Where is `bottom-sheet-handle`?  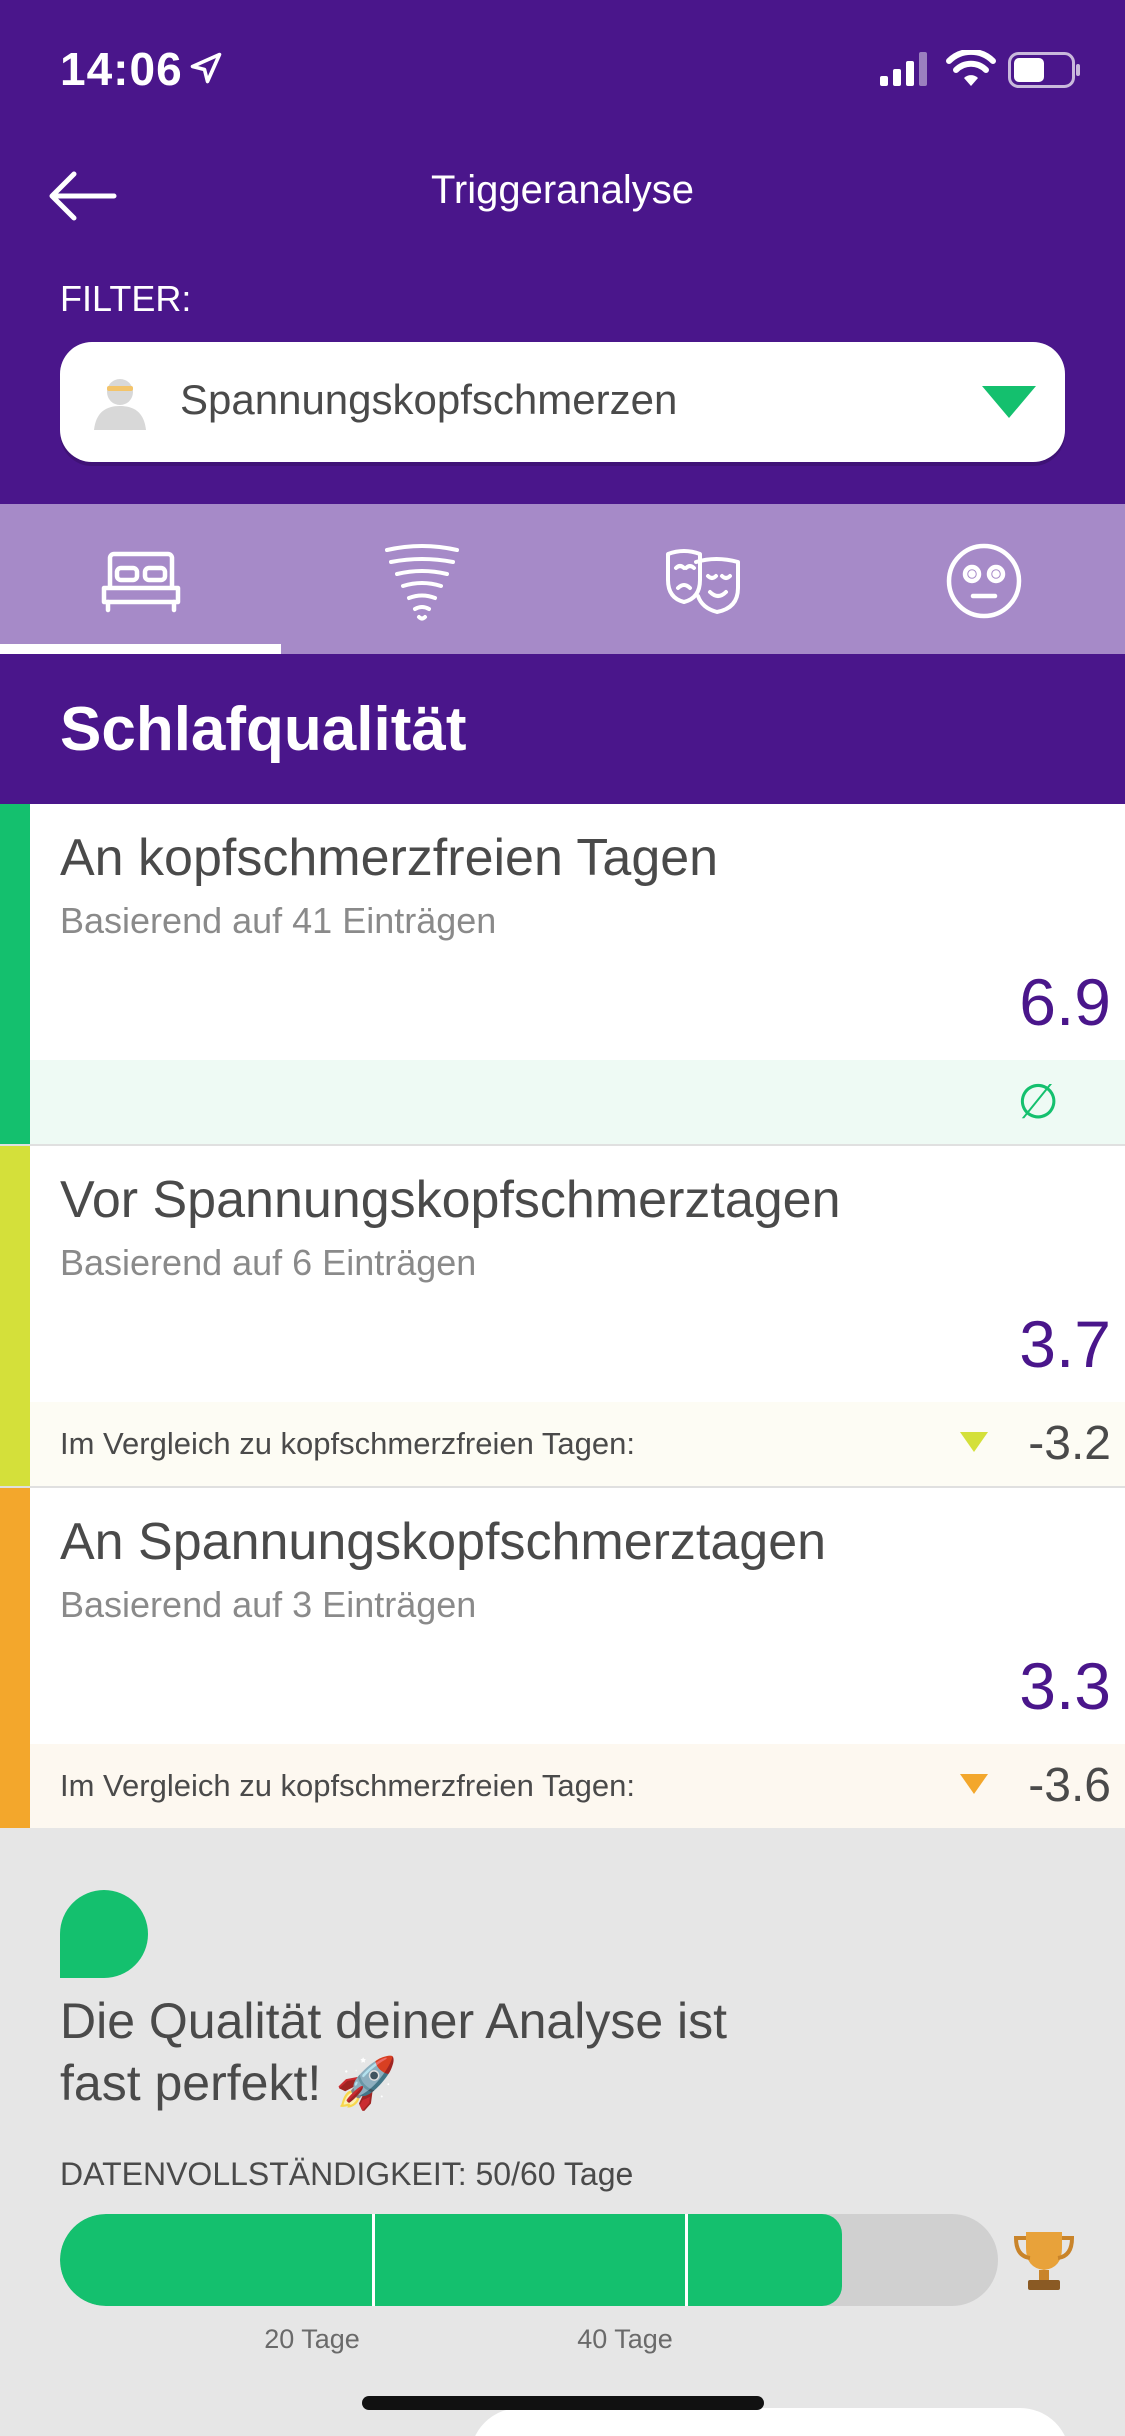
bottom-sheet-handle is located at coordinates (770, 2422).